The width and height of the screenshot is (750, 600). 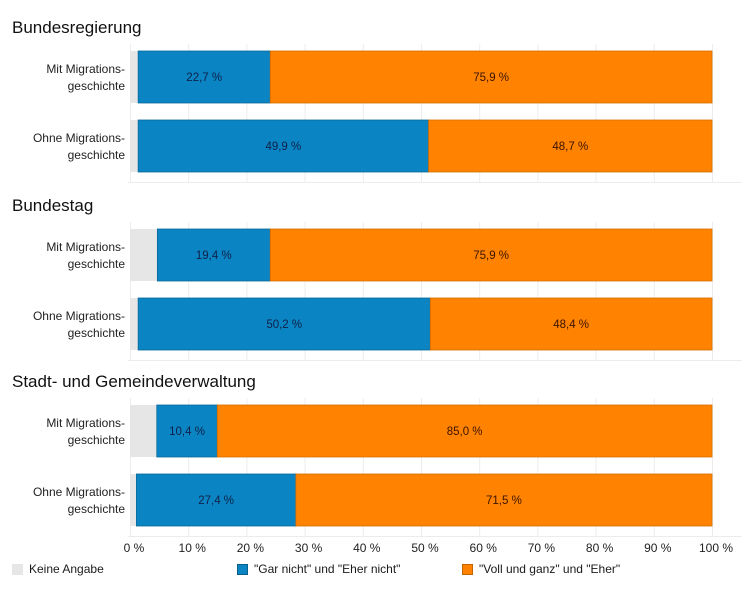 I want to click on x-tick-label: 80 %, so click(x=600, y=548).